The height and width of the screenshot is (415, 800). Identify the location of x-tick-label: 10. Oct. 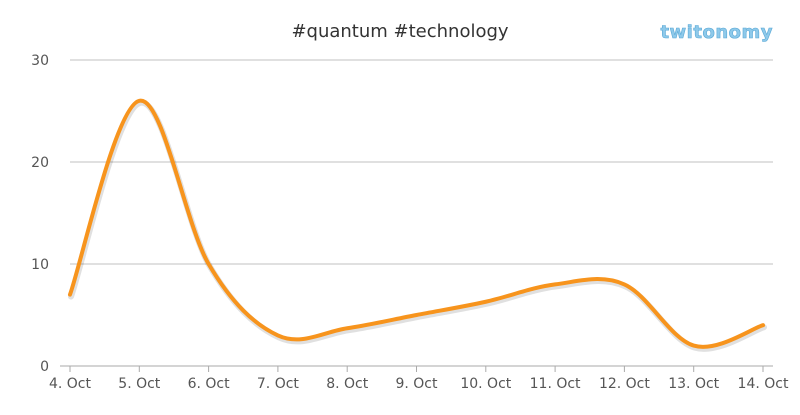
(485, 384).